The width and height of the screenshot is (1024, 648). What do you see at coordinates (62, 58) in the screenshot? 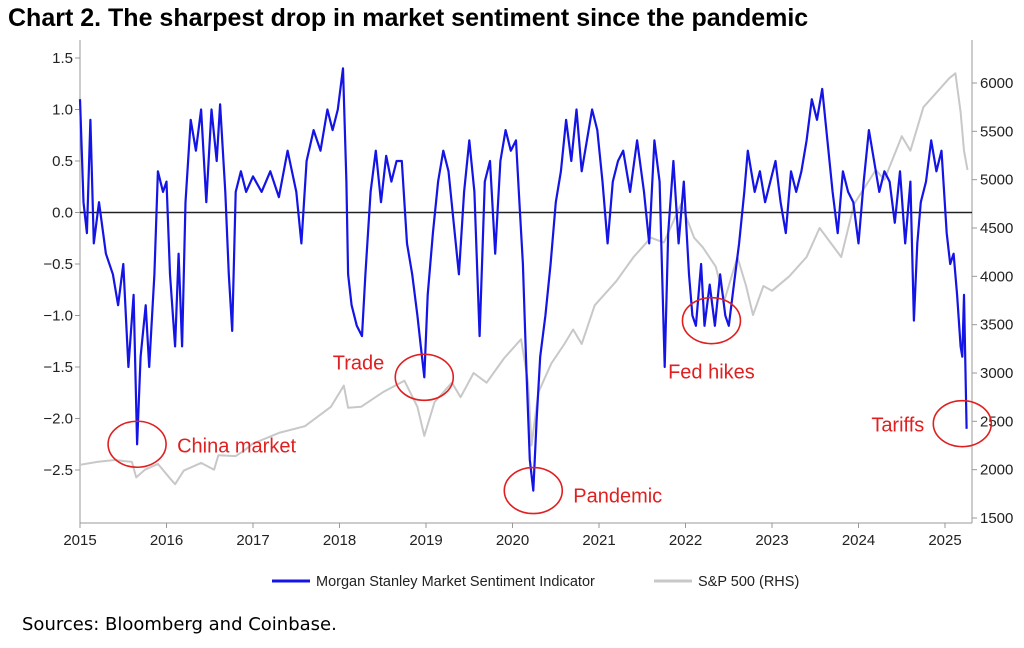
I see `y-left-tick-label: 1.5` at bounding box center [62, 58].